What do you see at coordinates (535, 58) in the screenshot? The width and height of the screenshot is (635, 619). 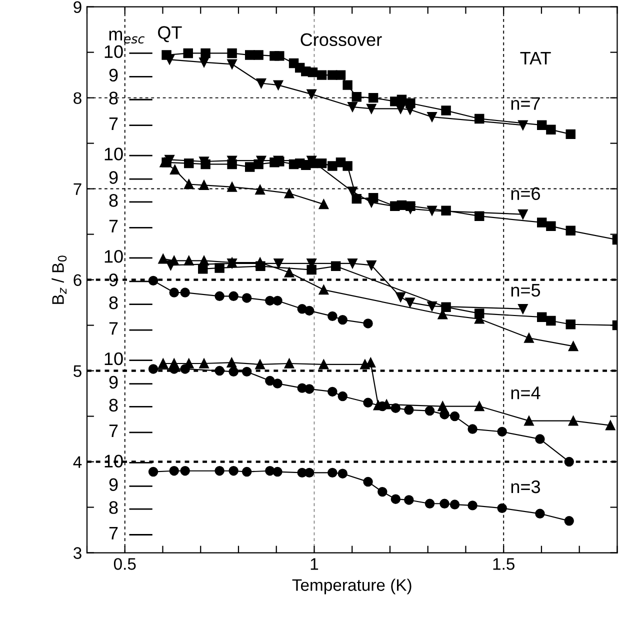 I see `annotation: TAT` at bounding box center [535, 58].